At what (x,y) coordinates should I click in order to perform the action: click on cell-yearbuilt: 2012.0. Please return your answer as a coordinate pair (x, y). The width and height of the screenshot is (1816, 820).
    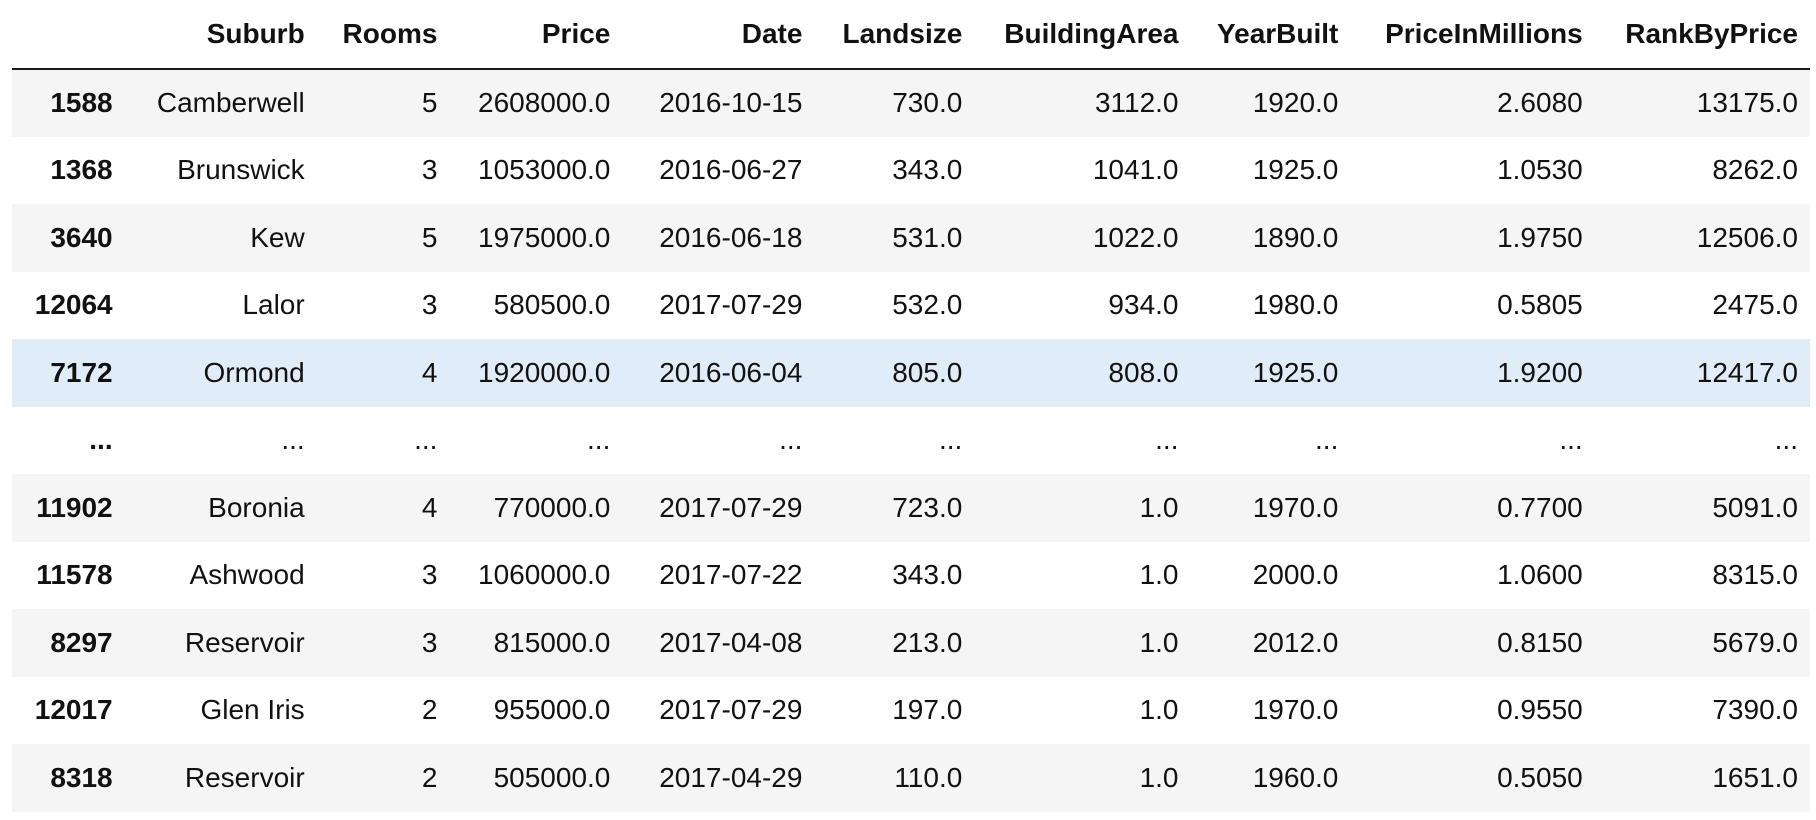
    Looking at the image, I should click on (1295, 642).